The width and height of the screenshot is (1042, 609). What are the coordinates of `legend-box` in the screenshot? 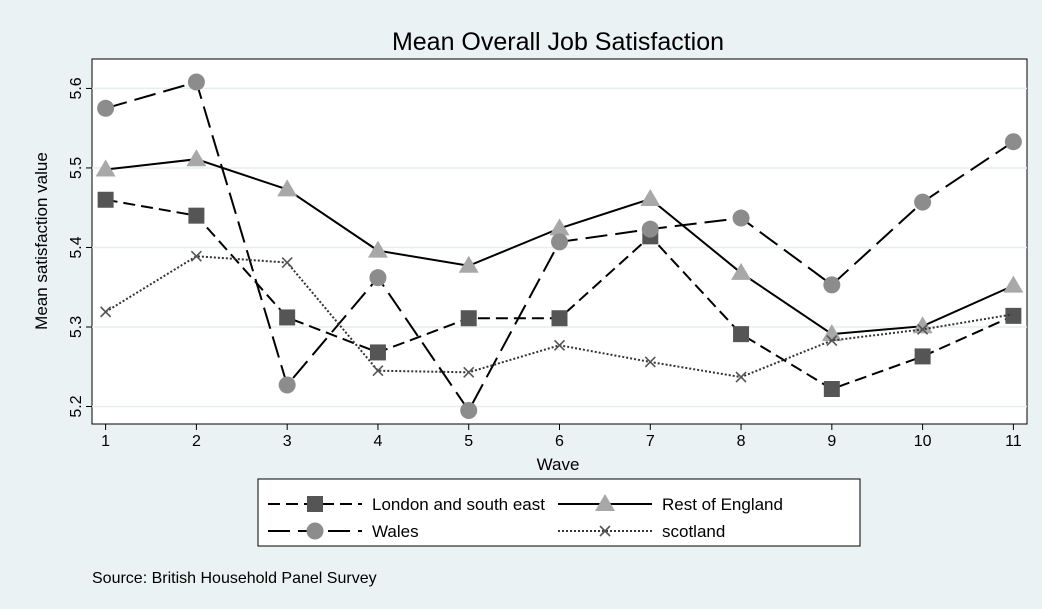 It's located at (559, 512).